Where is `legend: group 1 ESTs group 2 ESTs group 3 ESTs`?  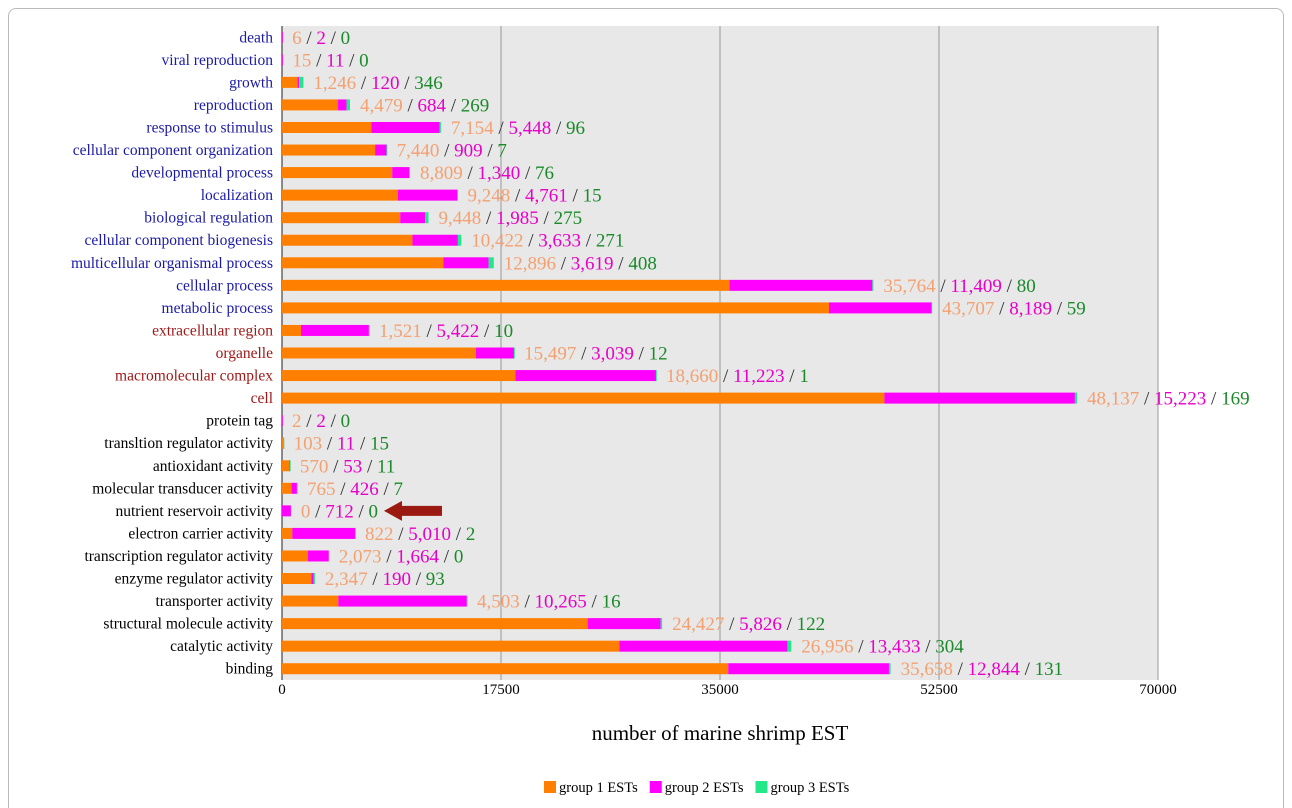
legend: group 1 ESTs group 2 ESTs group 3 ESTs is located at coordinates (697, 788).